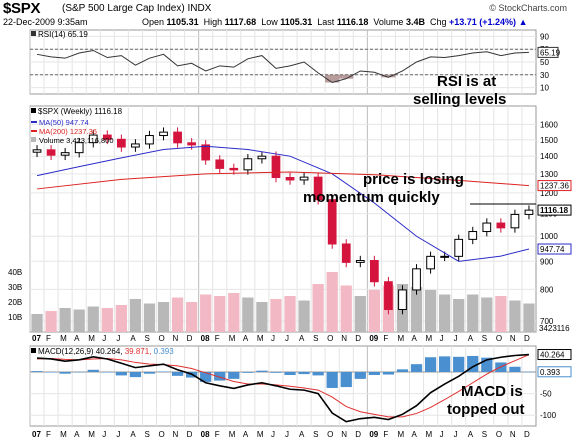 This screenshot has height=445, width=575. I want to click on axis-month-top: S, so click(315, 338).